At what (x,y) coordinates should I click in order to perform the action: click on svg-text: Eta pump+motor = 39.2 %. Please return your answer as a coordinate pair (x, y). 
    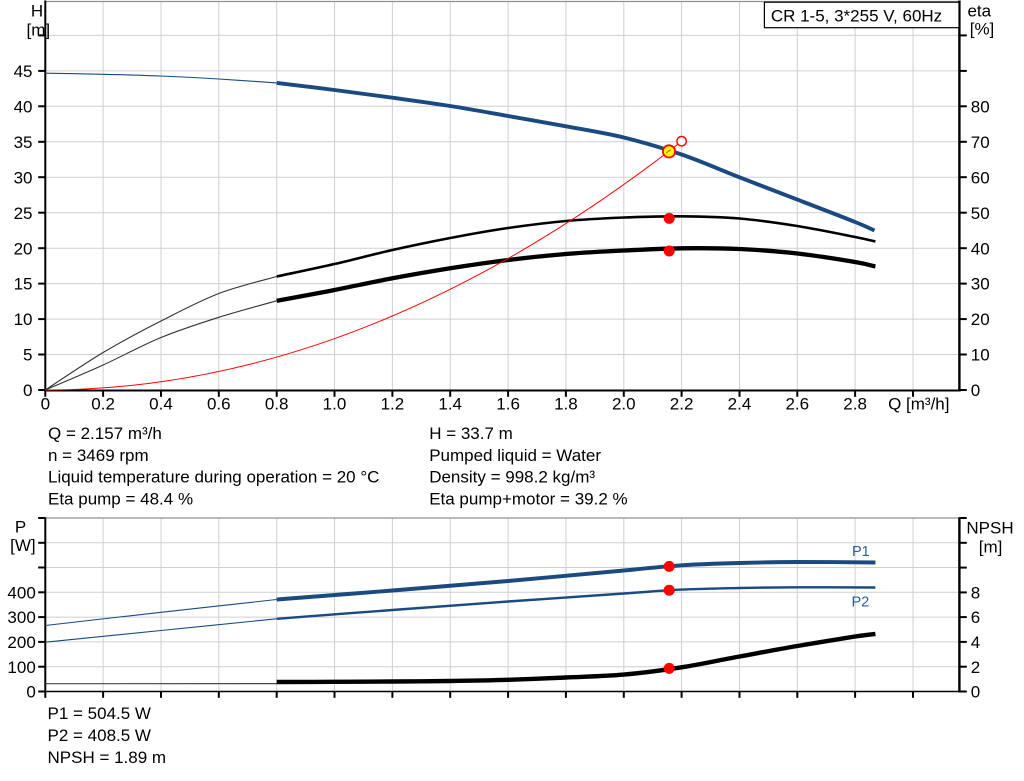
    Looking at the image, I should click on (528, 499).